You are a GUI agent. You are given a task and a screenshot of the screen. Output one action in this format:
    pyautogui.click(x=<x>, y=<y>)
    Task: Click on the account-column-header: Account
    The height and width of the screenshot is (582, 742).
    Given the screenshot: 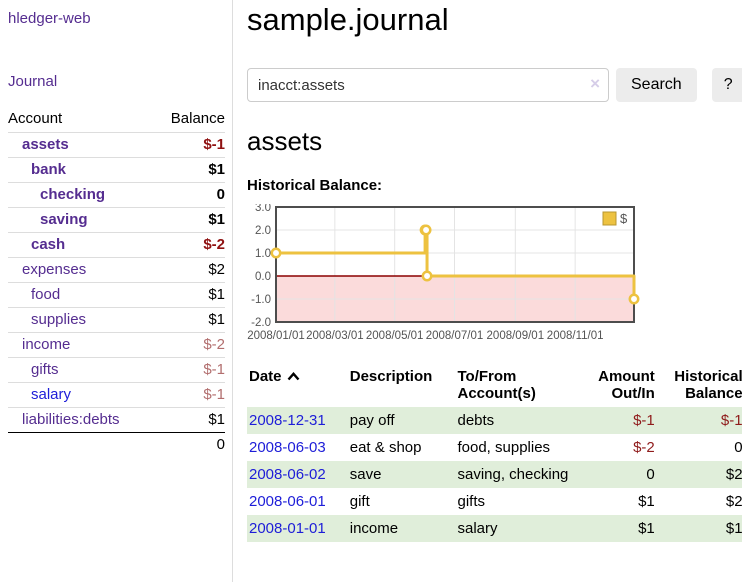 What is the action you would take?
    pyautogui.click(x=35, y=118)
    